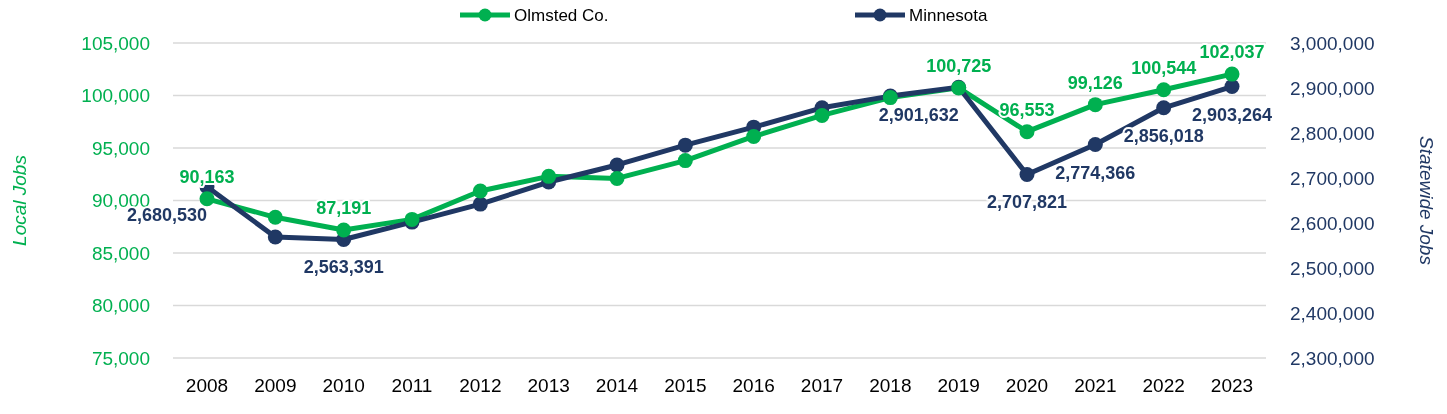  What do you see at coordinates (1027, 109) in the screenshot?
I see `data-label: 96,553` at bounding box center [1027, 109].